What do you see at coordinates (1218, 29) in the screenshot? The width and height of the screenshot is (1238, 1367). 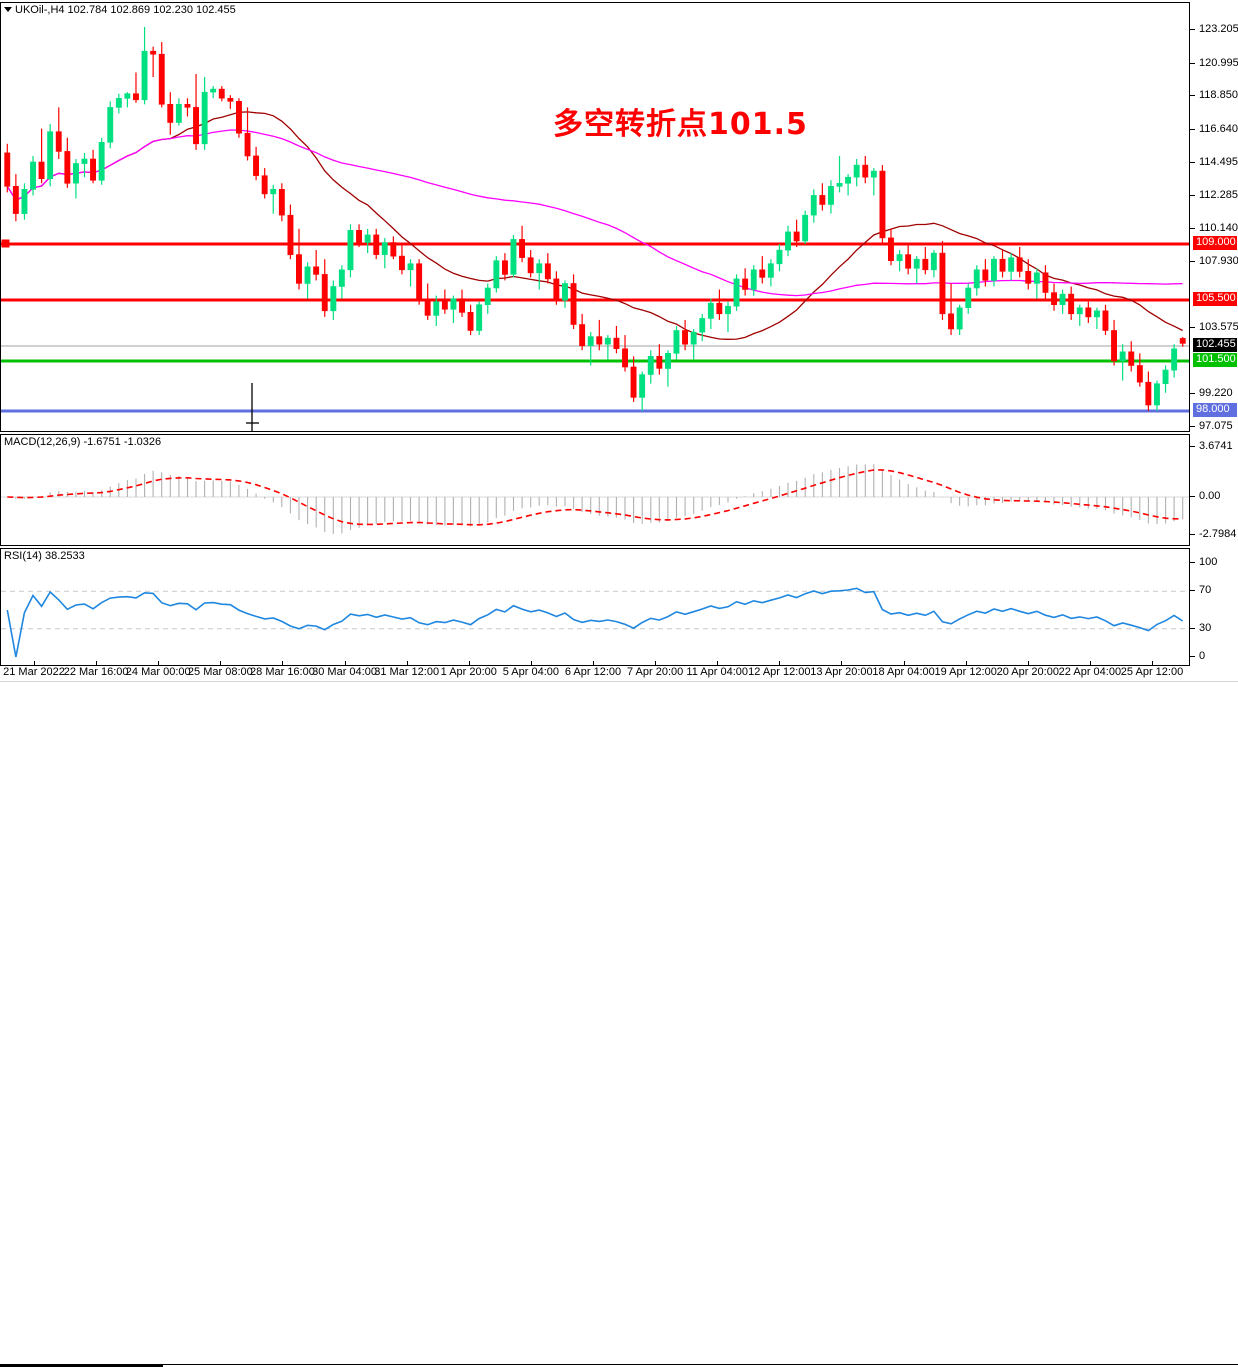 I see `price-tick-label: 123.205` at bounding box center [1218, 29].